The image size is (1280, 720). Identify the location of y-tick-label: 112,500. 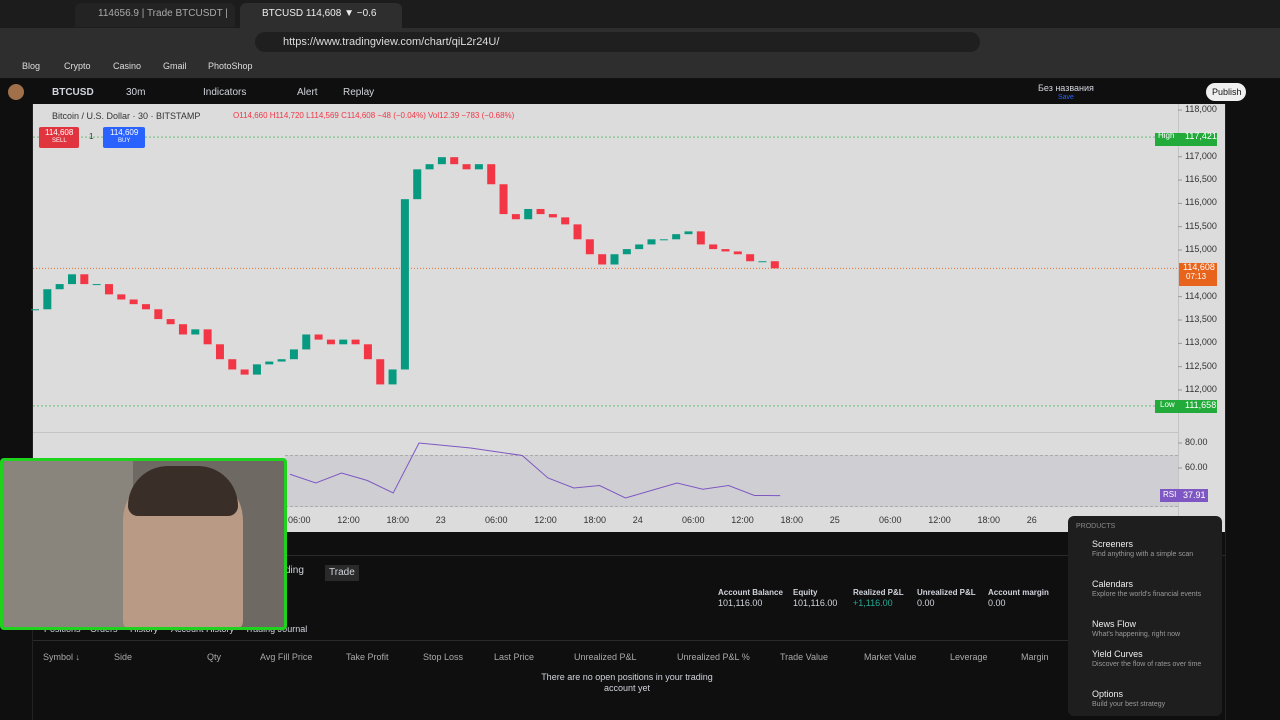
(1201, 365).